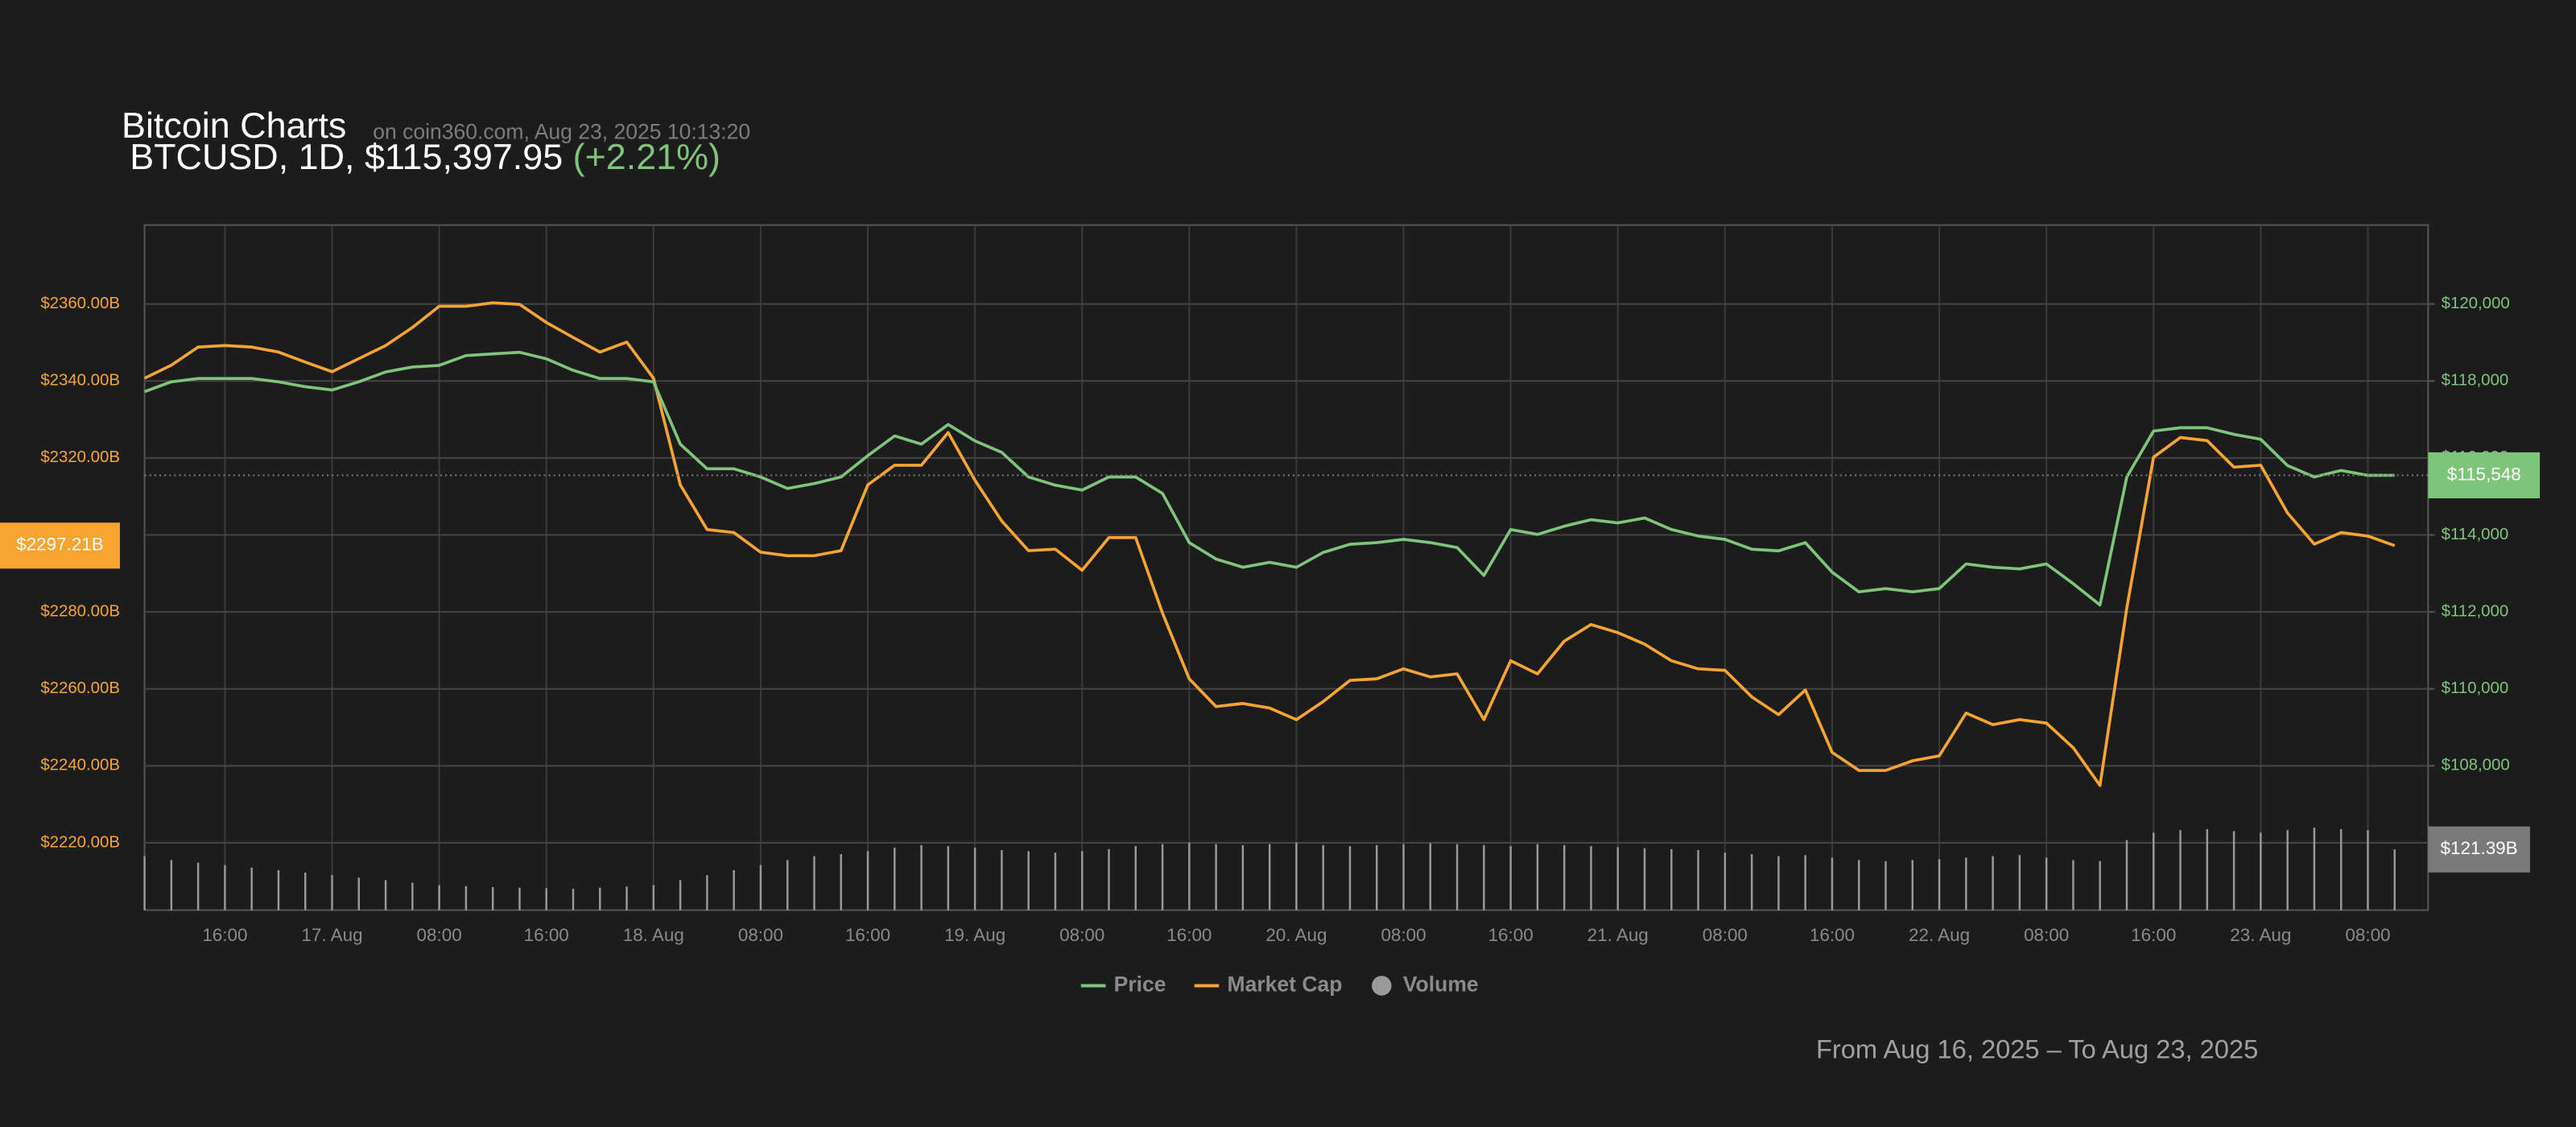 The width and height of the screenshot is (2576, 1127). Describe the element at coordinates (653, 935) in the screenshot. I see `x-tick-label: 18. Aug` at that location.